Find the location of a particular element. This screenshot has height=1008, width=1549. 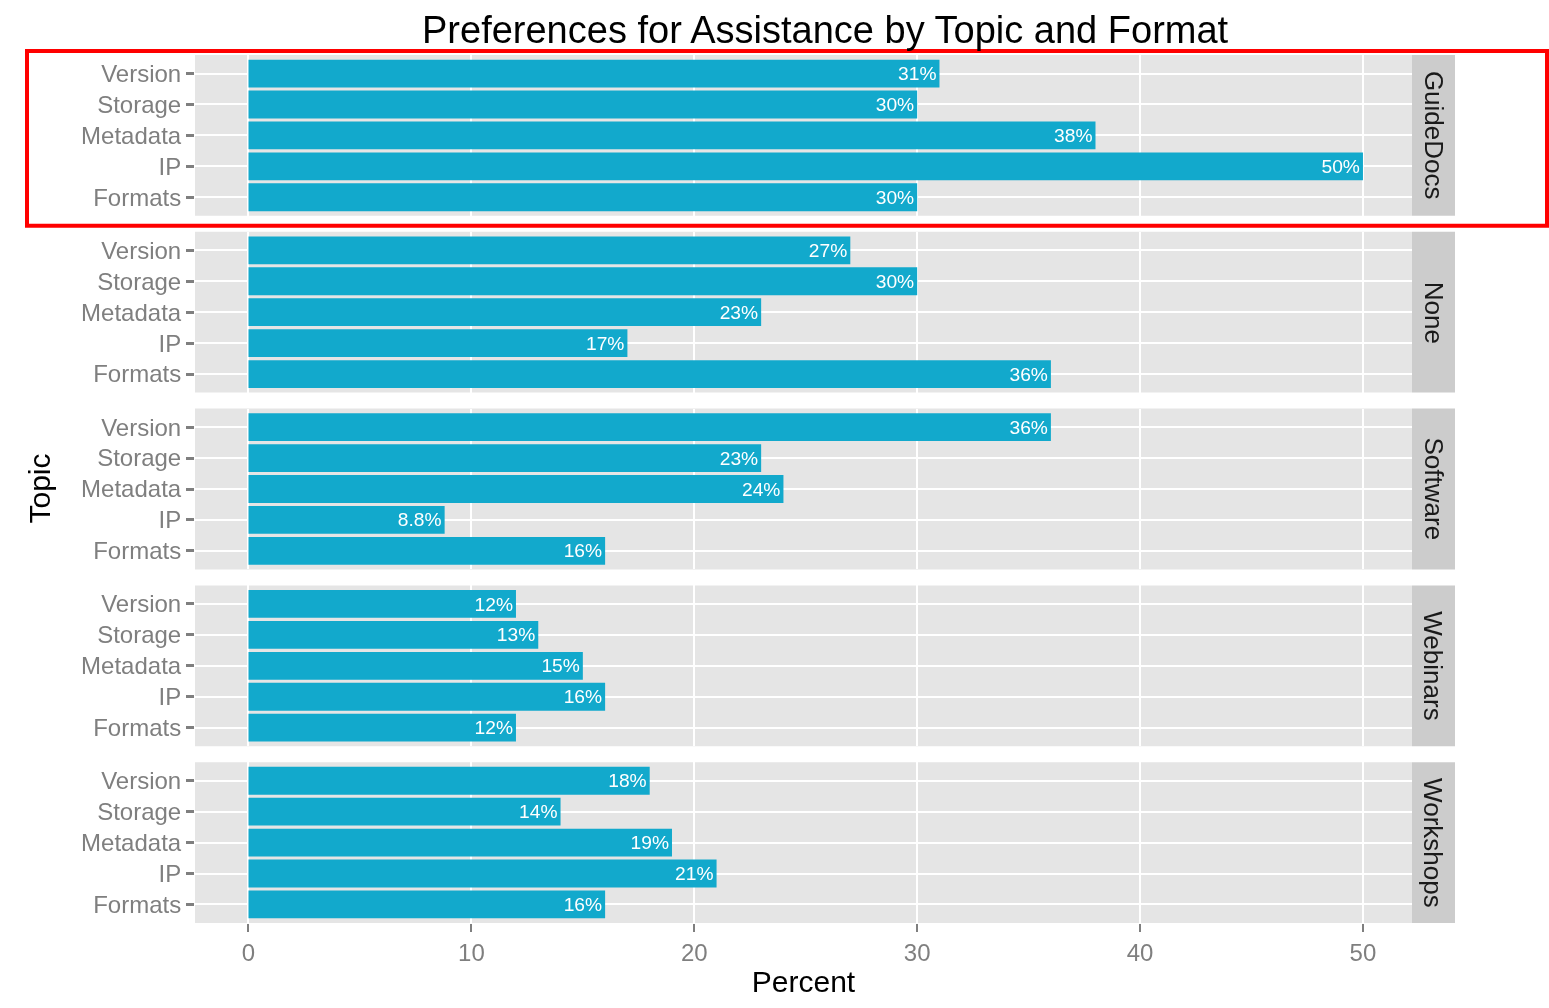

data-label: 17% is located at coordinates (605, 343).